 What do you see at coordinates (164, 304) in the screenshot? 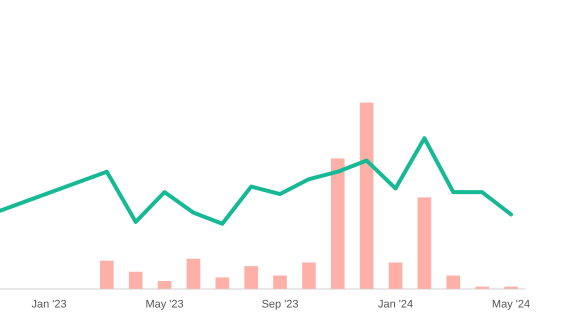
I see `x-tick-label: May '23` at bounding box center [164, 304].